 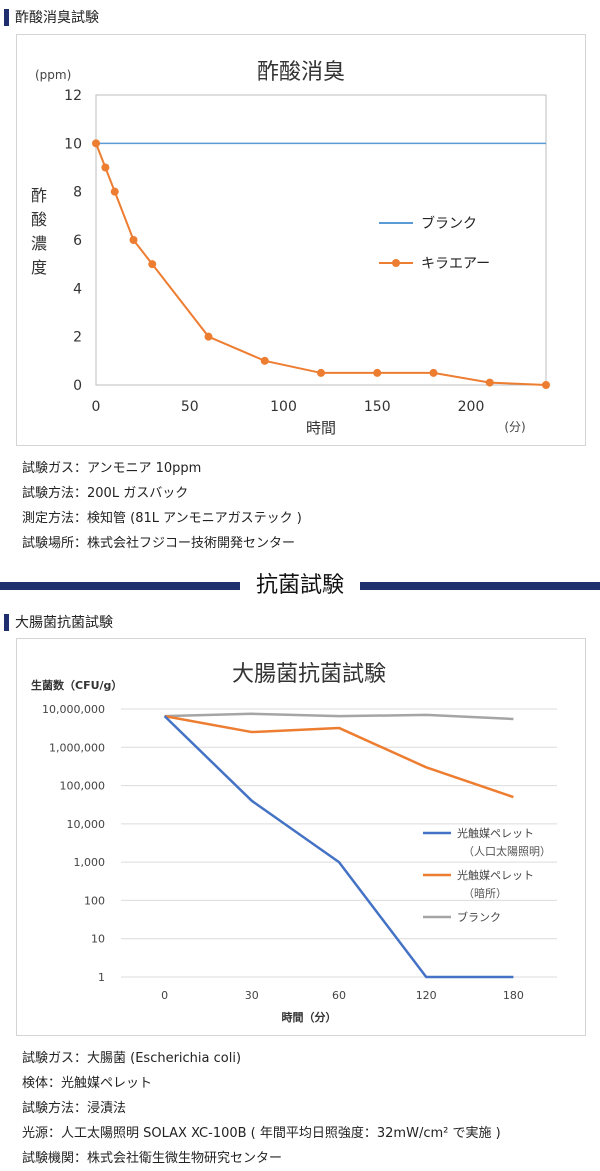 What do you see at coordinates (73, 96) in the screenshot?
I see `y-tick-label: 12` at bounding box center [73, 96].